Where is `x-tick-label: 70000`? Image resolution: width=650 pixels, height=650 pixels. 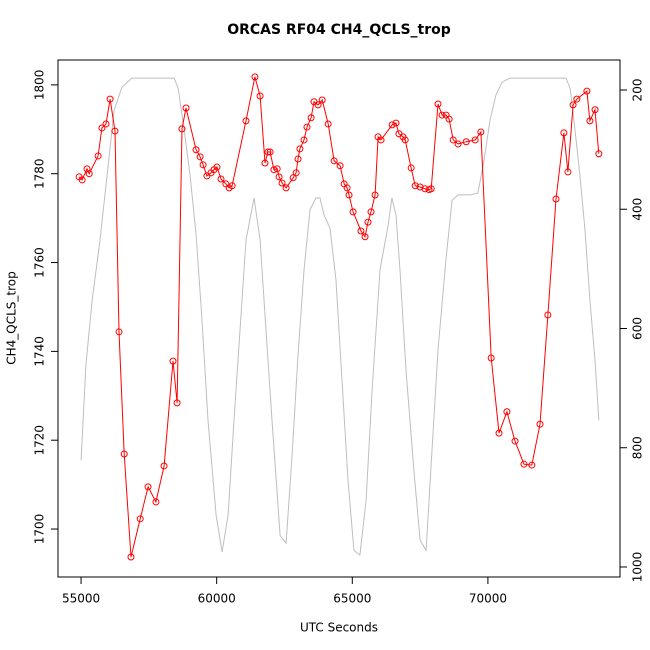
x-tick-label: 70000 is located at coordinates (488, 599).